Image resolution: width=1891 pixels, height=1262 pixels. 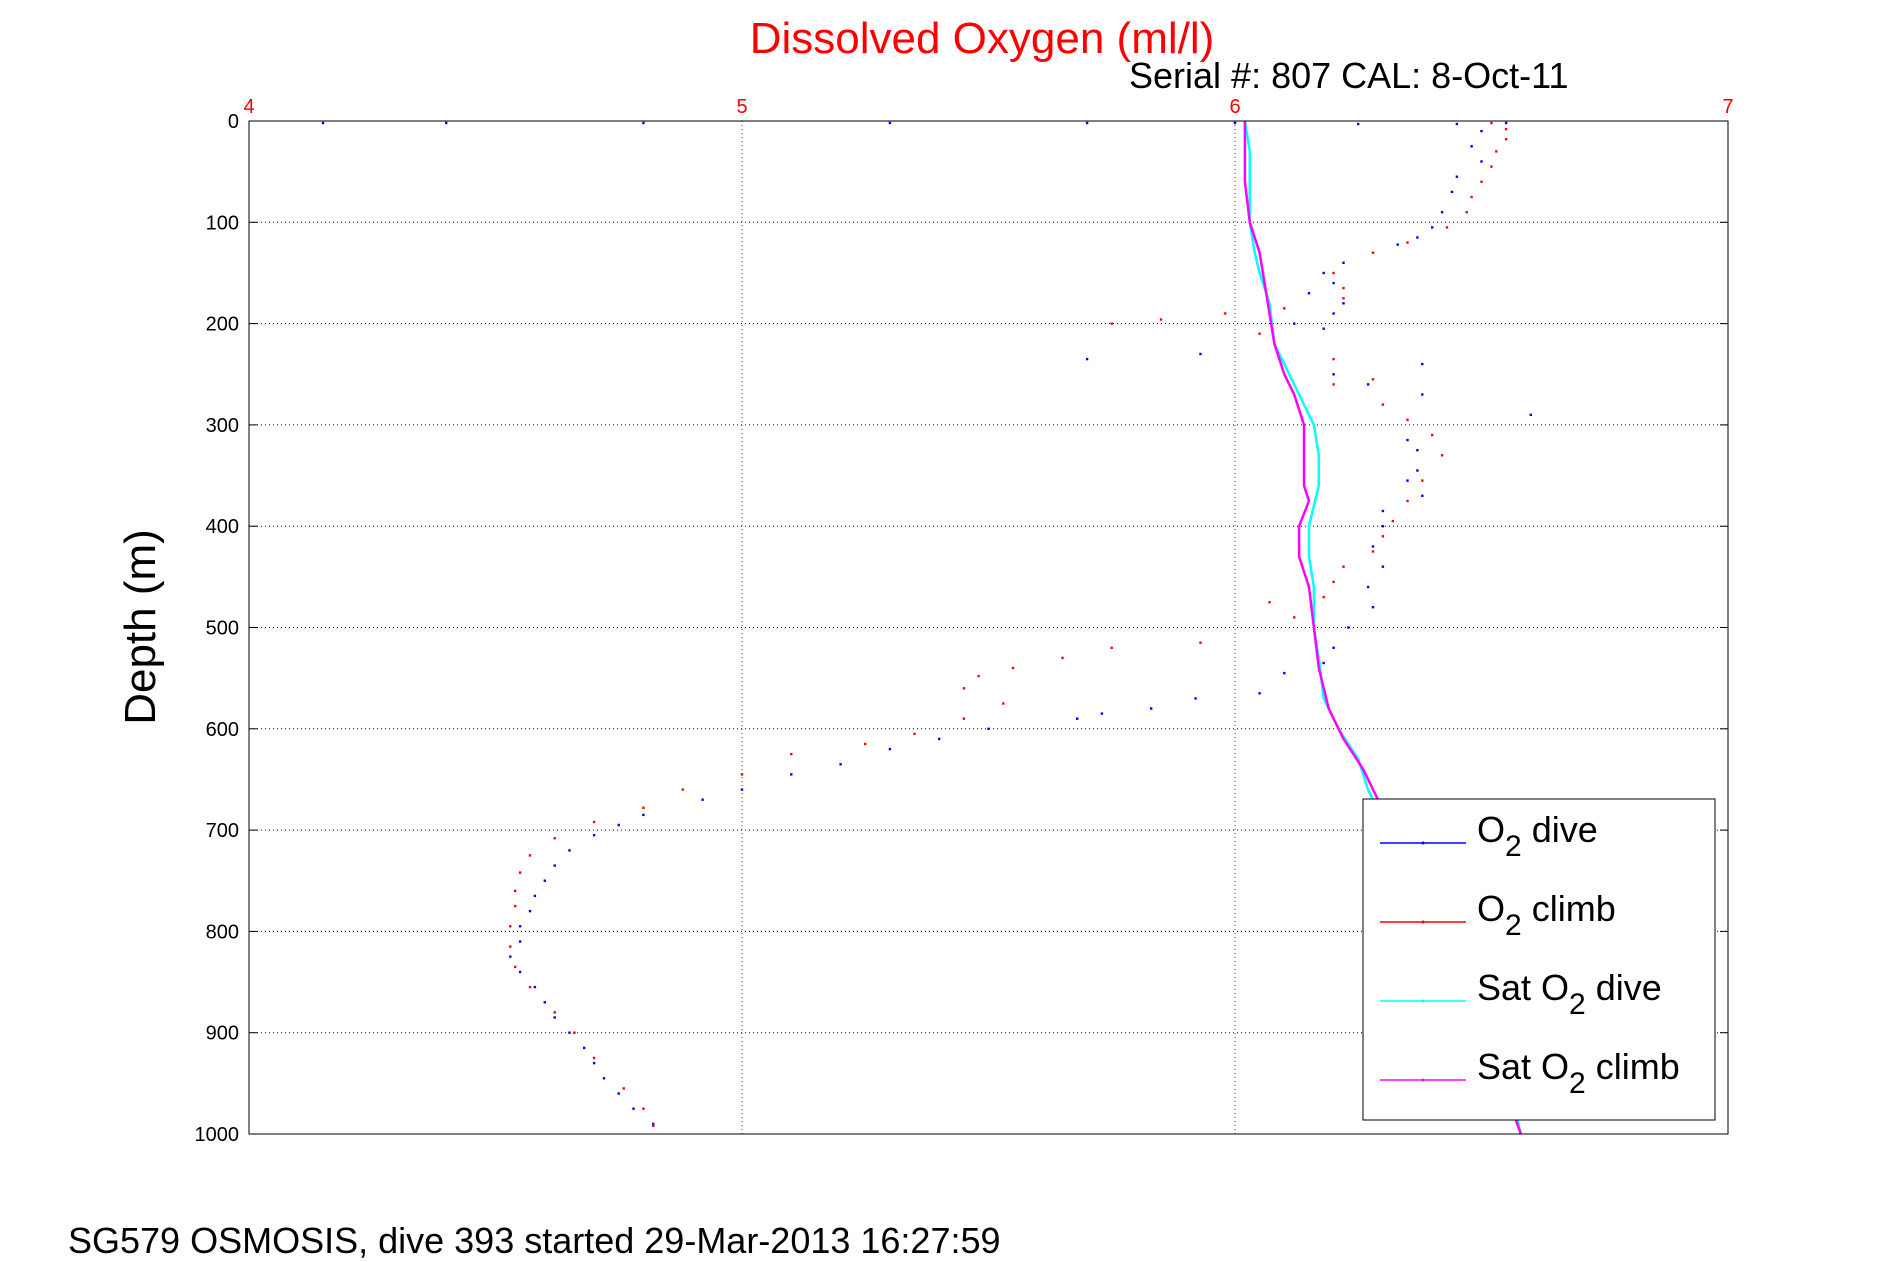 I want to click on y-tick-label: 300, so click(x=222, y=426).